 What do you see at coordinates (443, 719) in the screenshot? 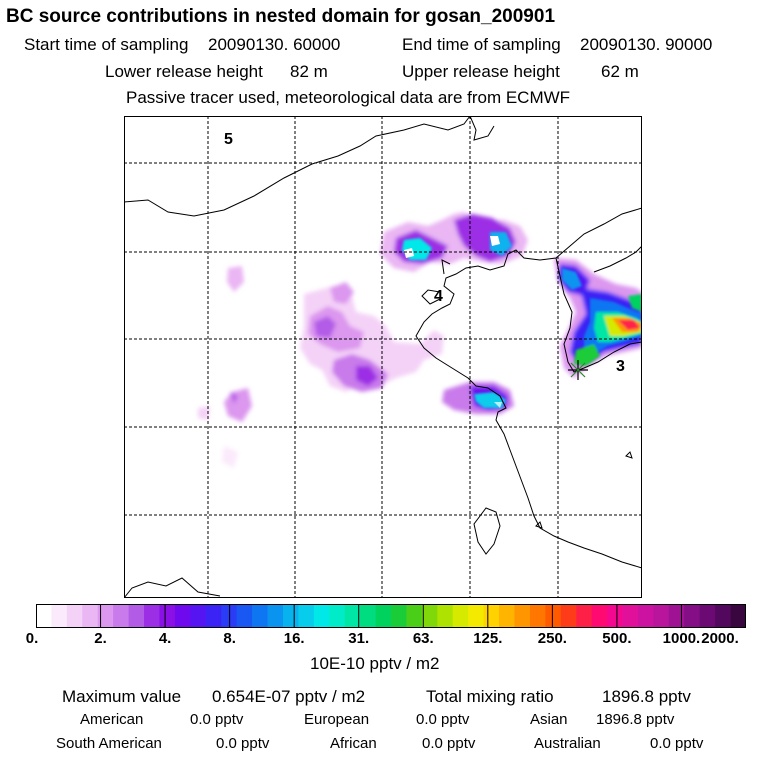
I see `european-value: 0.0 pptv` at bounding box center [443, 719].